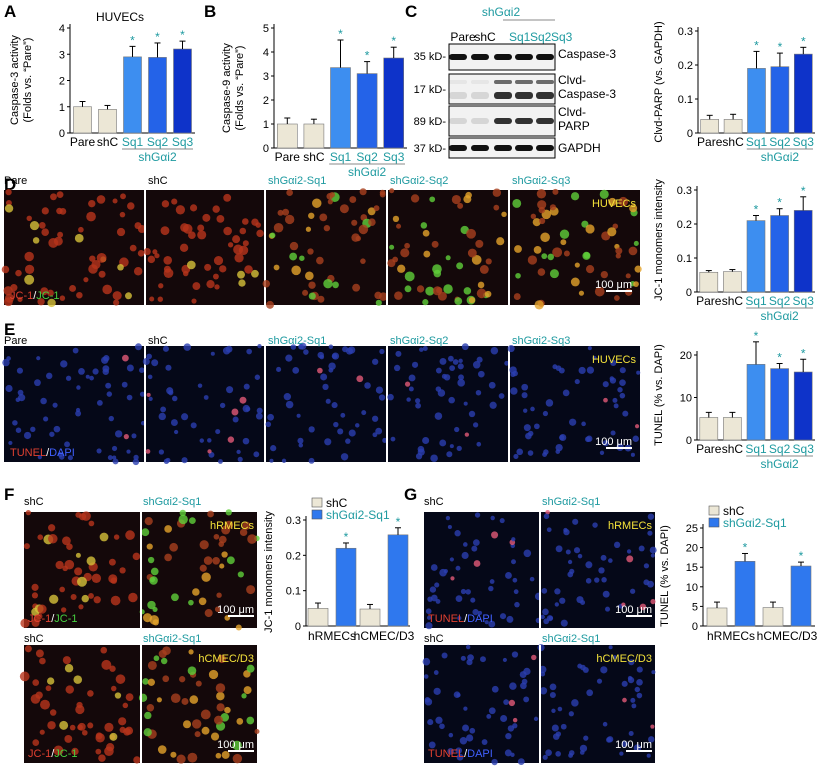  Describe the element at coordinates (466, 619) in the screenshot. I see `stain-label-part: /` at that location.